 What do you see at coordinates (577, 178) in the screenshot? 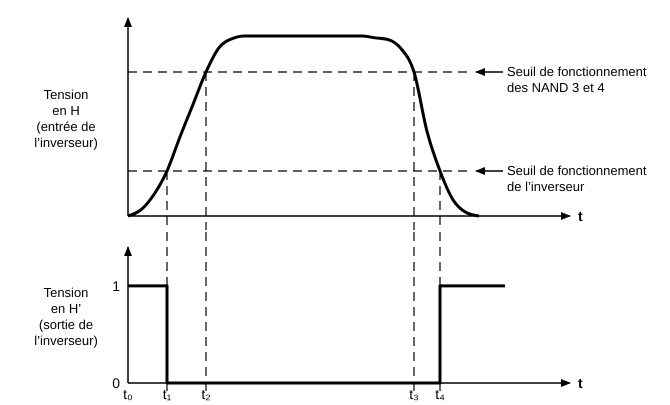
I see `ref-line-label: Seuil de fonctionnement de l’inverseur` at bounding box center [577, 178].